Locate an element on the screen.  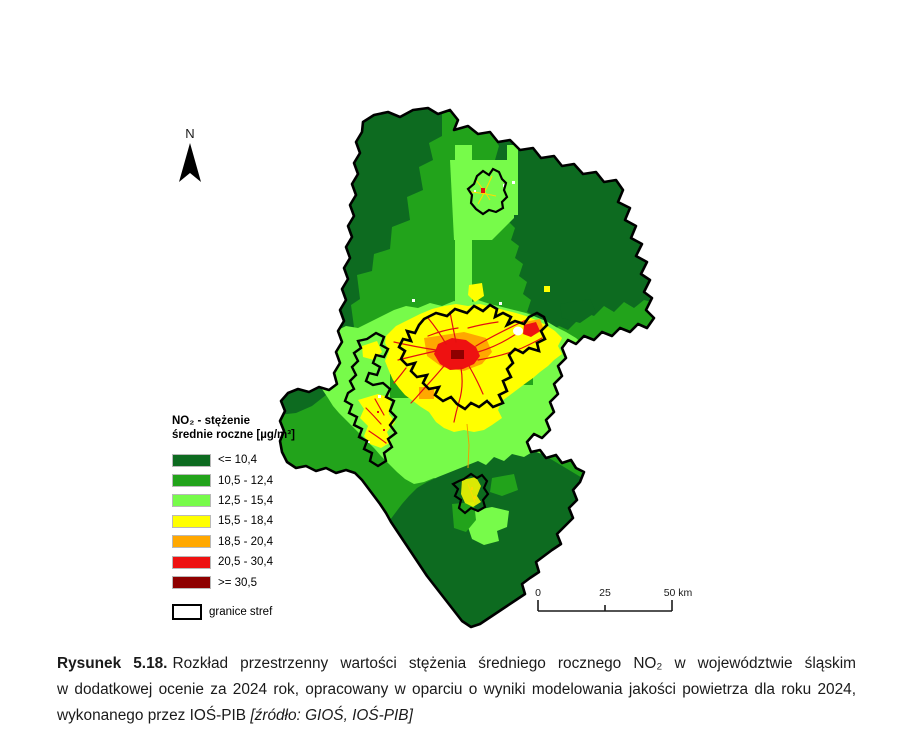
scale-label-start: 0 is located at coordinates (538, 593).